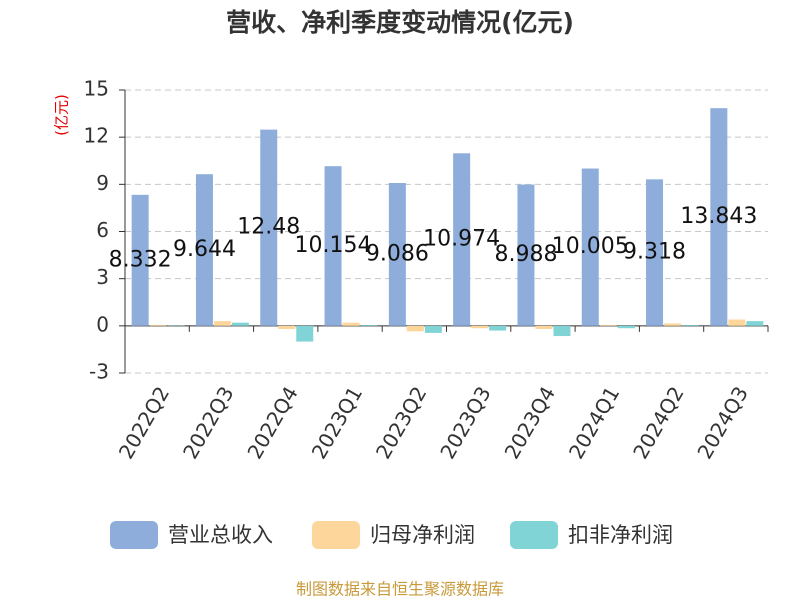  I want to click on y-tick-label: 15, so click(96, 89).